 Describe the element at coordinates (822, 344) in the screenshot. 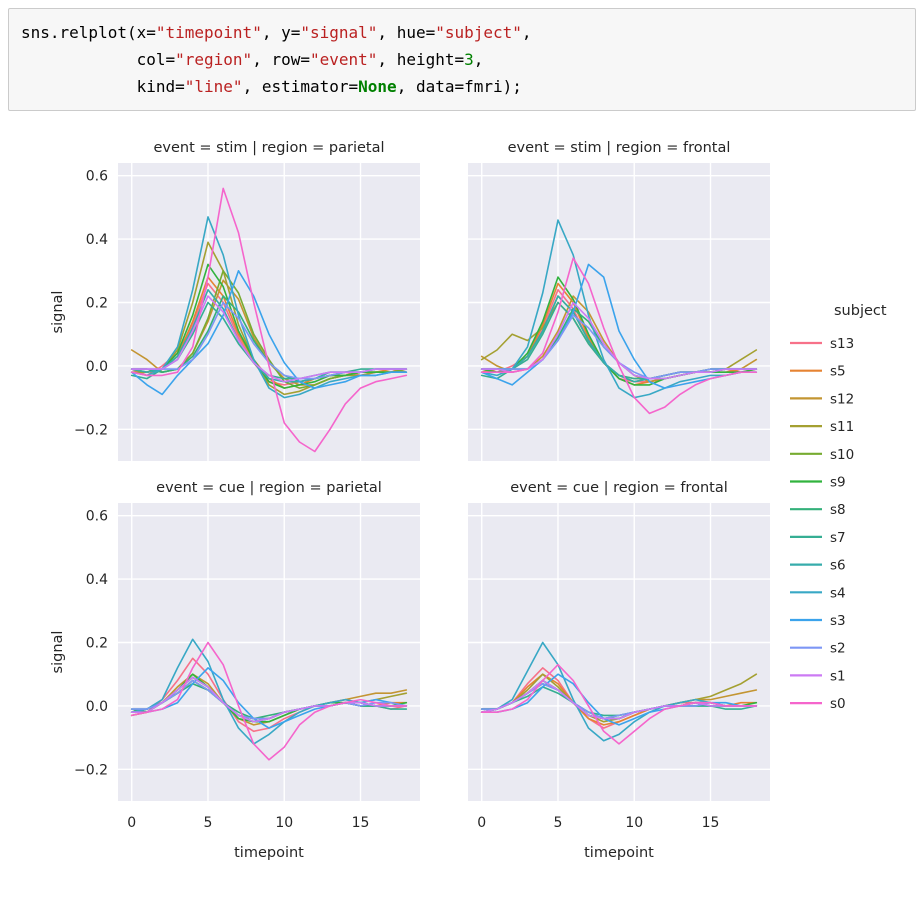

I see `legend-item-s13: s13` at that location.